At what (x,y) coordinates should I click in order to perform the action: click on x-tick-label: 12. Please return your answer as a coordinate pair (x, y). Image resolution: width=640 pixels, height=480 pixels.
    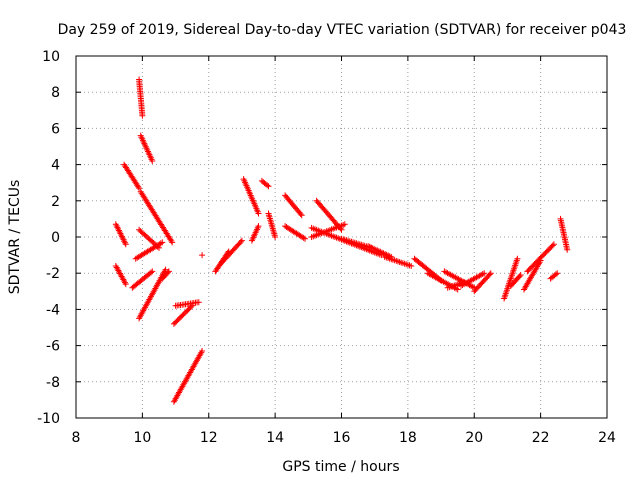
    Looking at the image, I should click on (209, 438).